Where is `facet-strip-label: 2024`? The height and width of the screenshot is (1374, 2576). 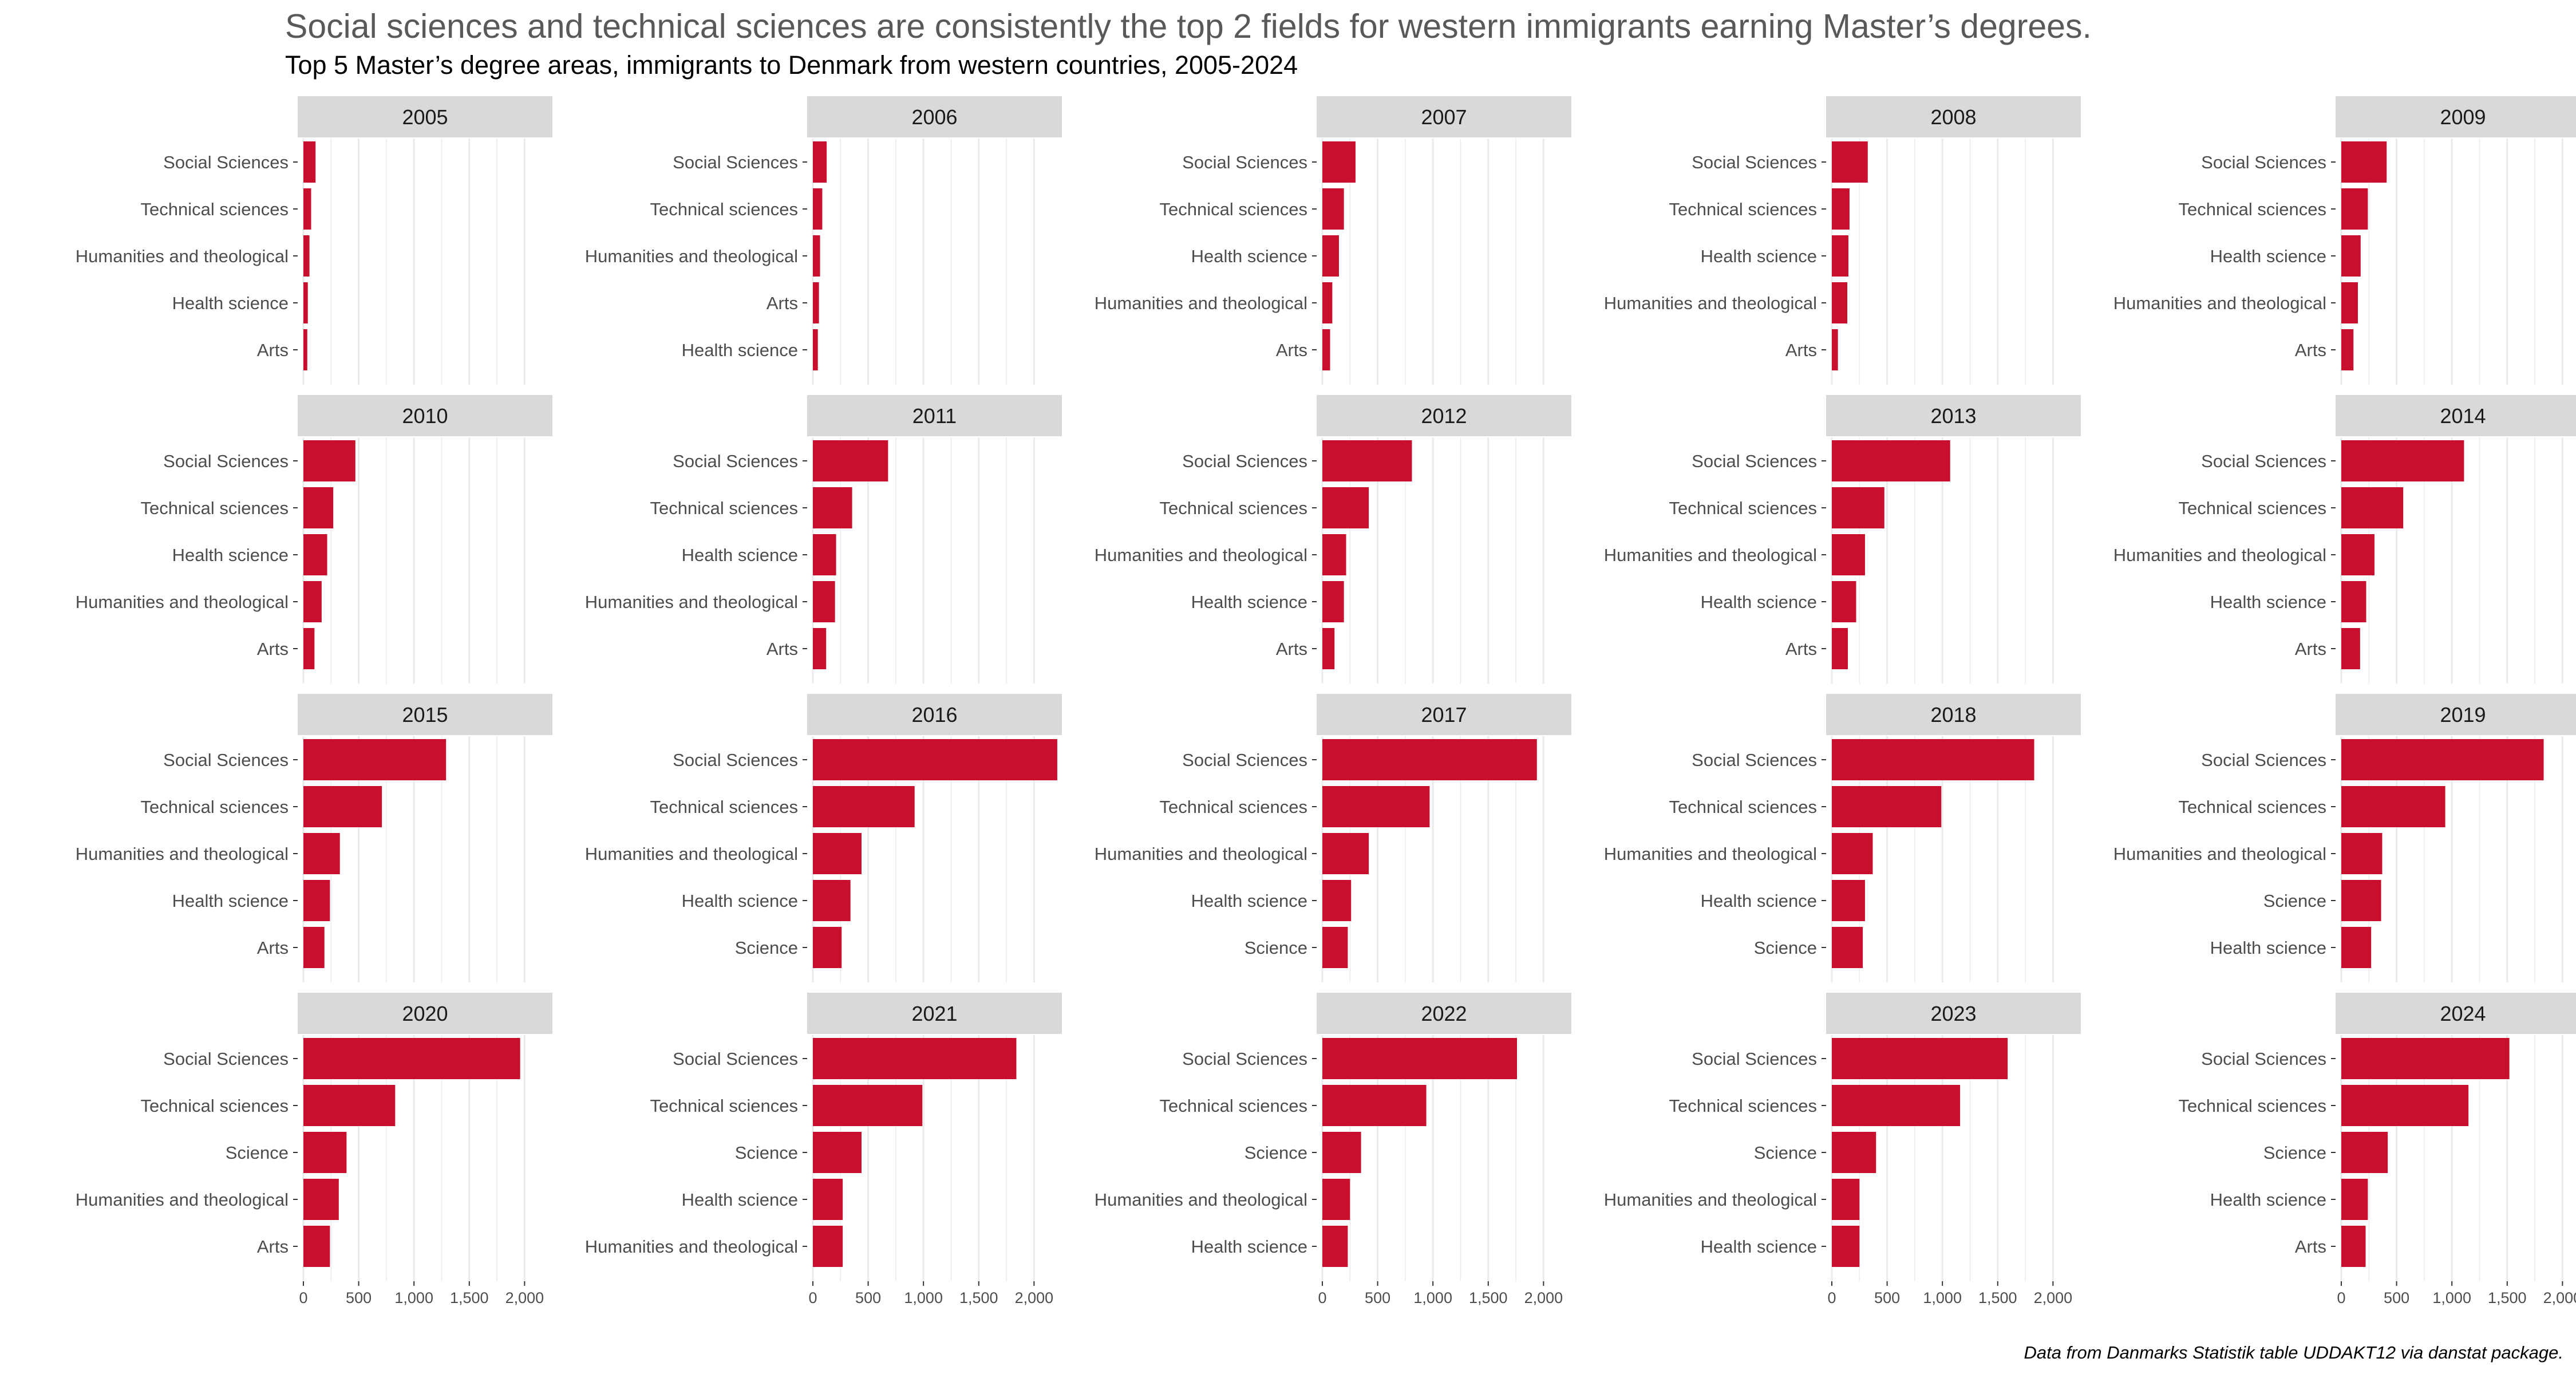 facet-strip-label: 2024 is located at coordinates (2463, 1013).